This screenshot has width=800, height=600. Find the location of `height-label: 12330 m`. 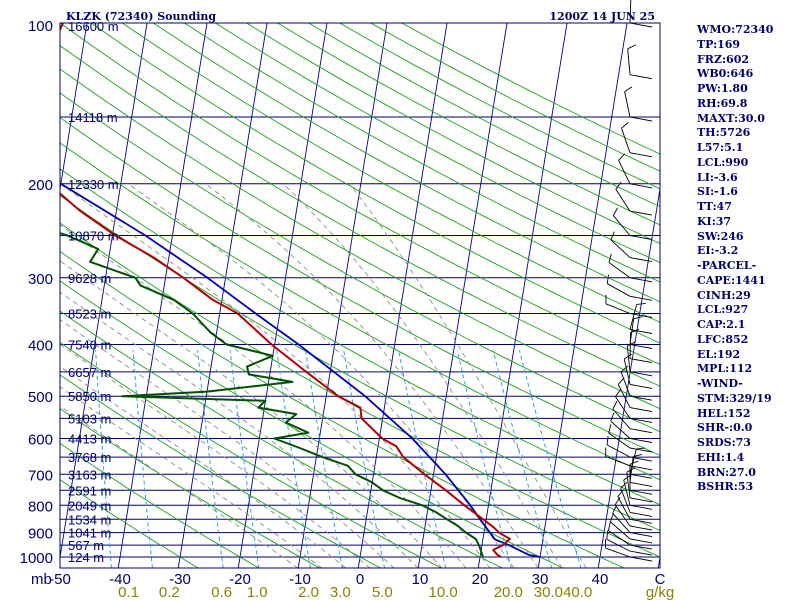

height-label: 12330 m is located at coordinates (93, 184).